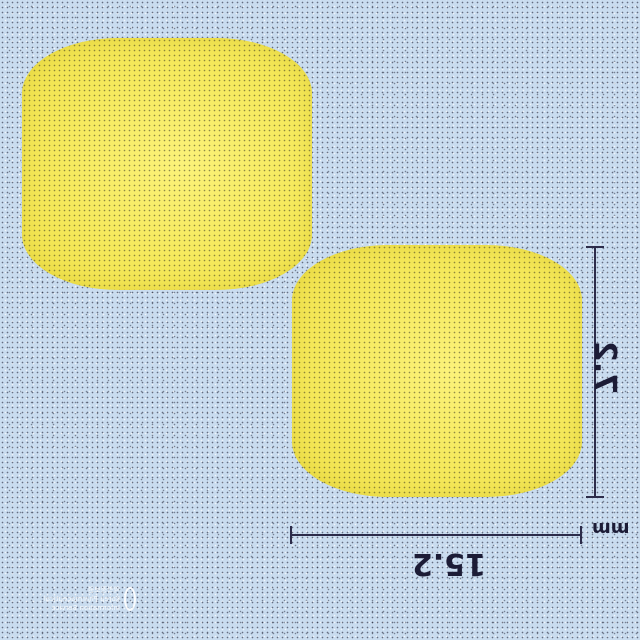  Describe the element at coordinates (581, 535) in the screenshot. I see `width-dimension-cap-right` at that location.